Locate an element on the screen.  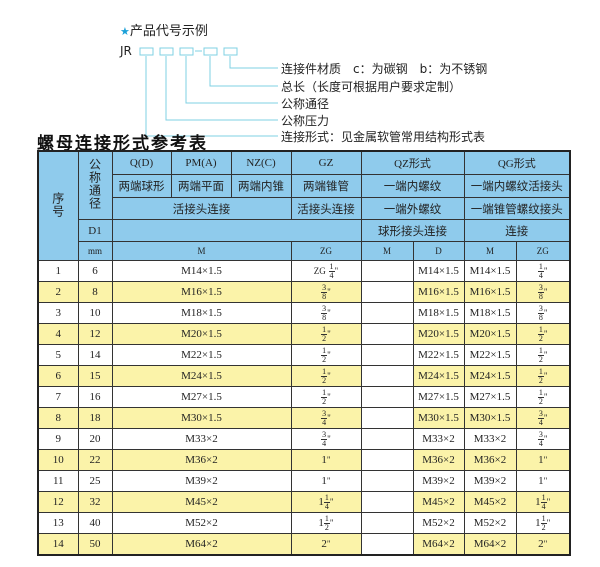
cell-qg-m: M33×2 is located at coordinates (490, 439).